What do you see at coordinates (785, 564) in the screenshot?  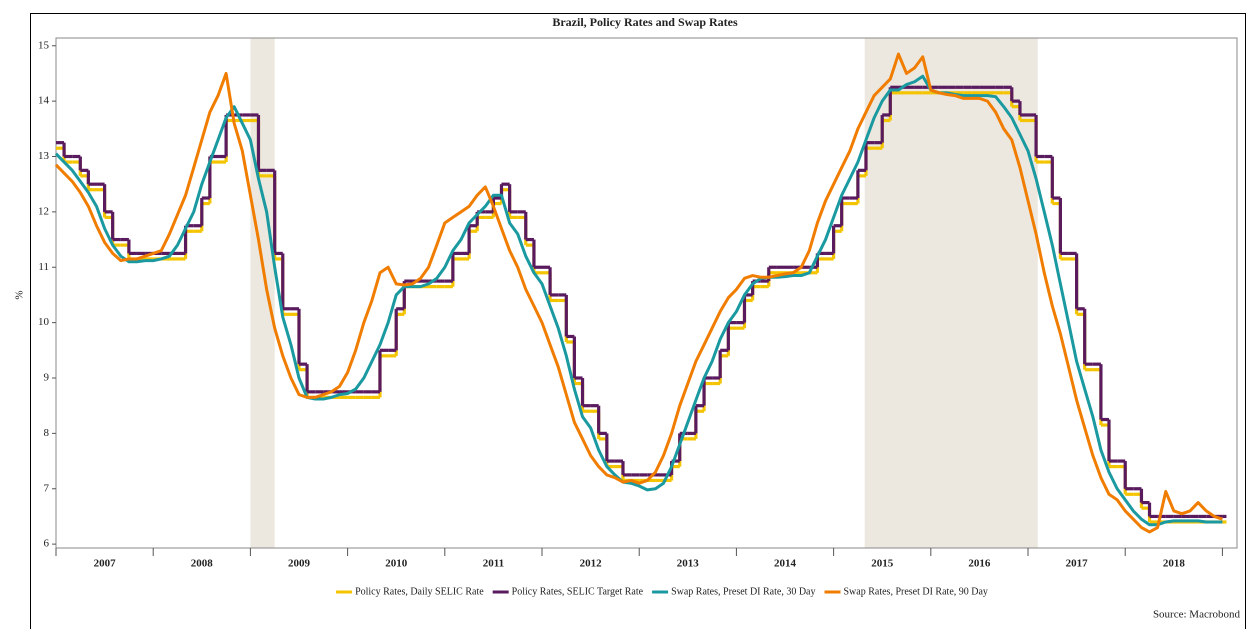 I see `x-tick-label: 2014` at bounding box center [785, 564].